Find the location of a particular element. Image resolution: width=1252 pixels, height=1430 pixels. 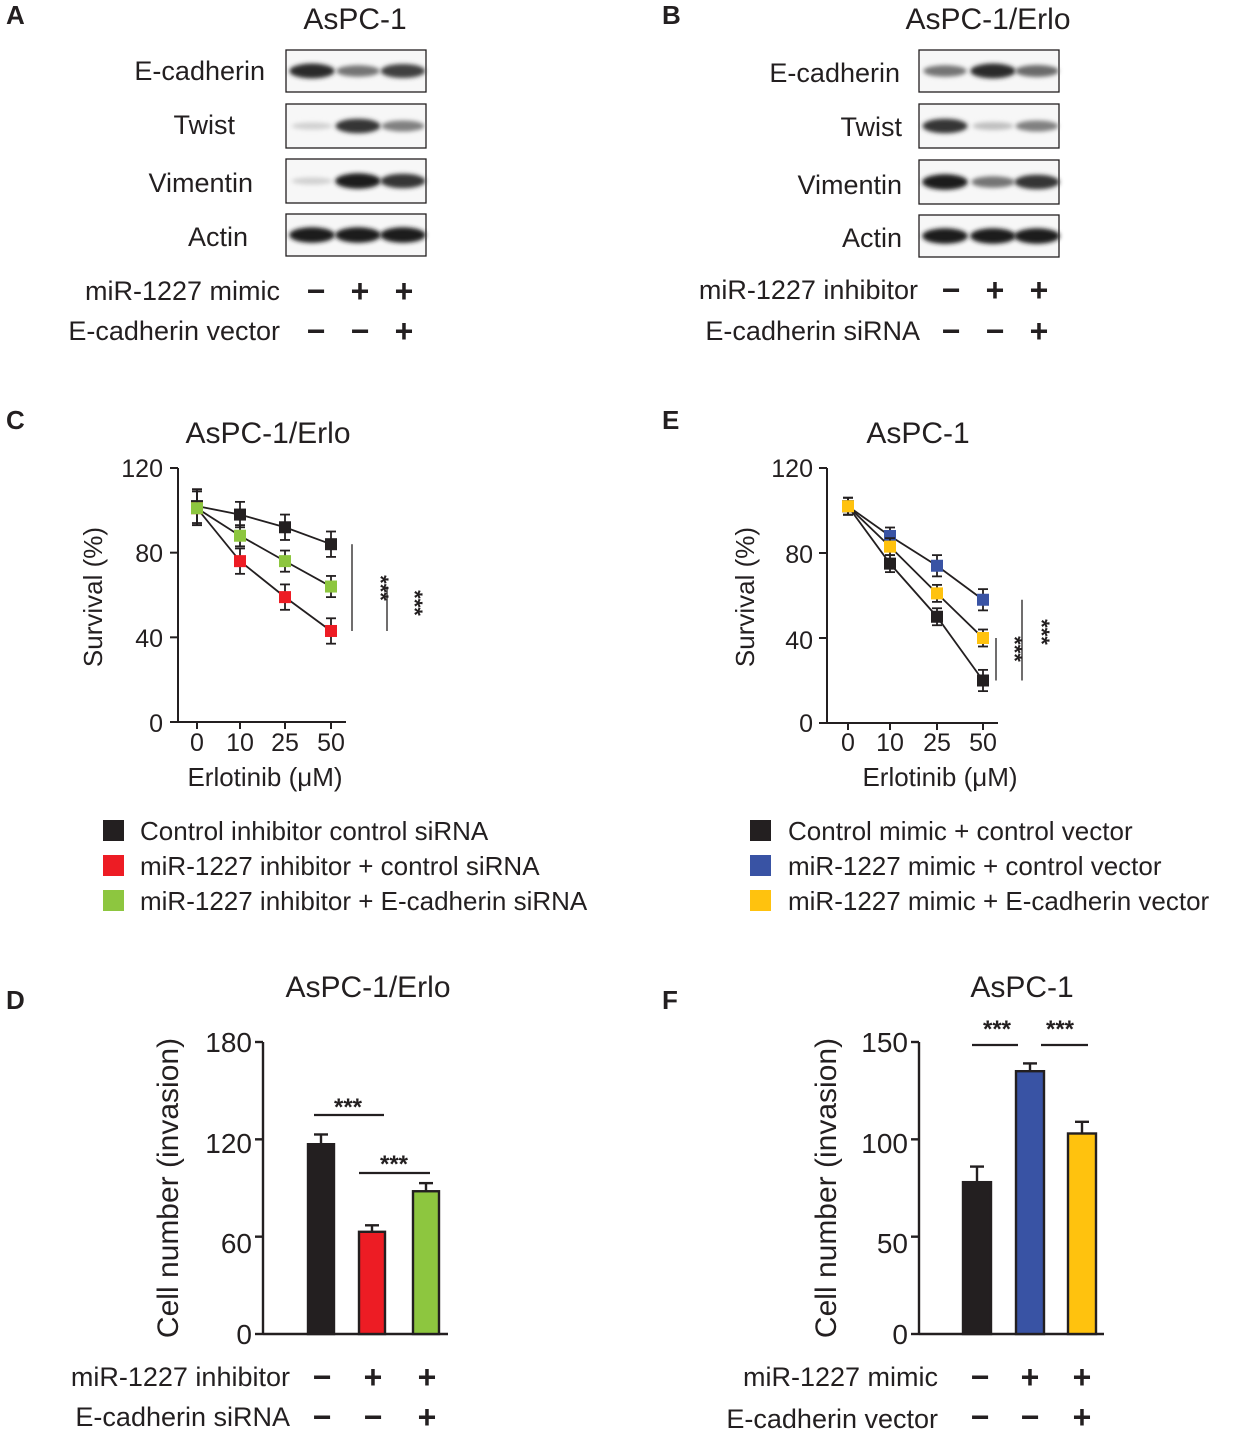

panel-b-blot-boxes is located at coordinates (989, 153).